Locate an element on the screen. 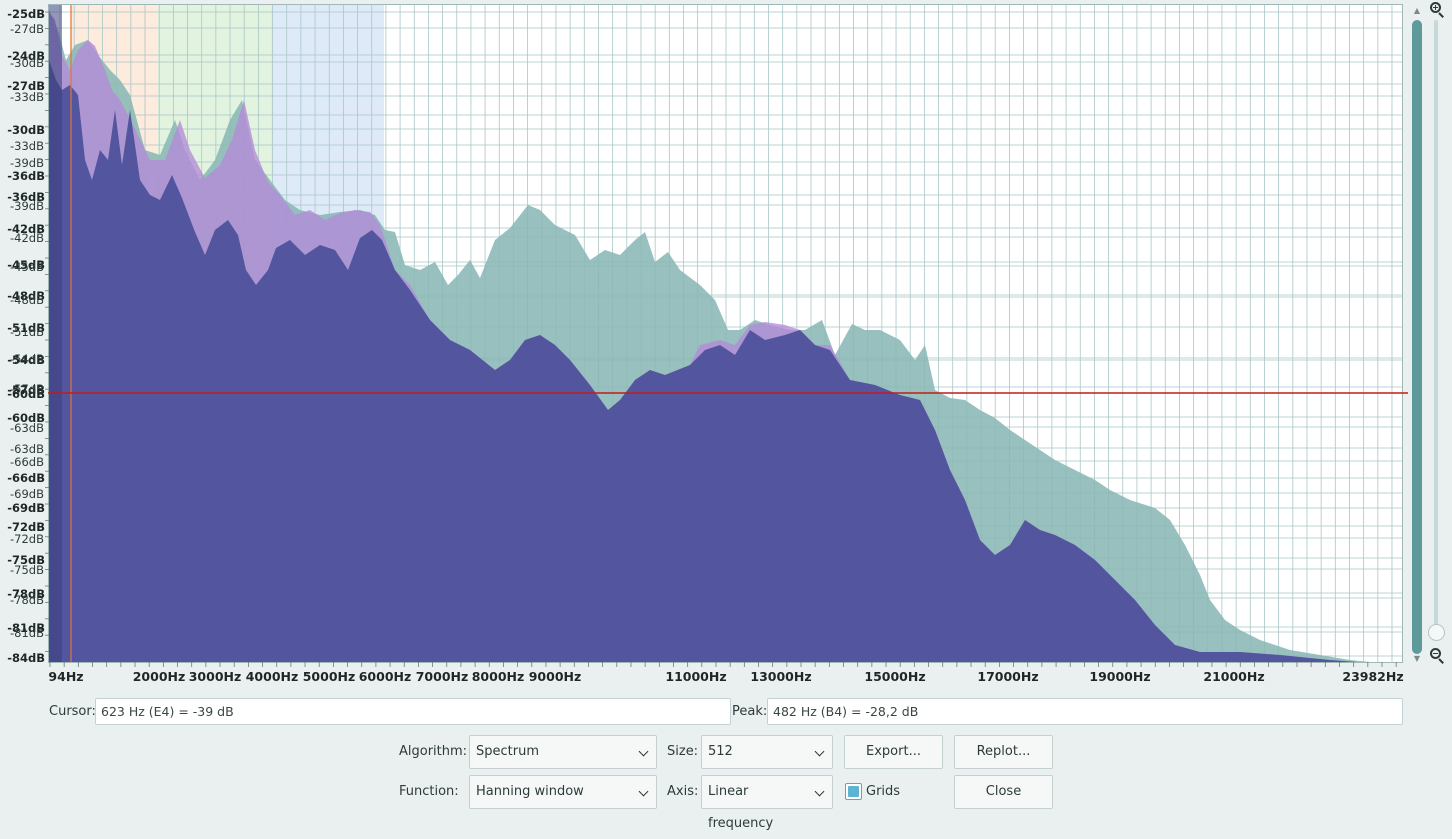 The image size is (1452, 839). scrollbar-thumb is located at coordinates (1417, 337).